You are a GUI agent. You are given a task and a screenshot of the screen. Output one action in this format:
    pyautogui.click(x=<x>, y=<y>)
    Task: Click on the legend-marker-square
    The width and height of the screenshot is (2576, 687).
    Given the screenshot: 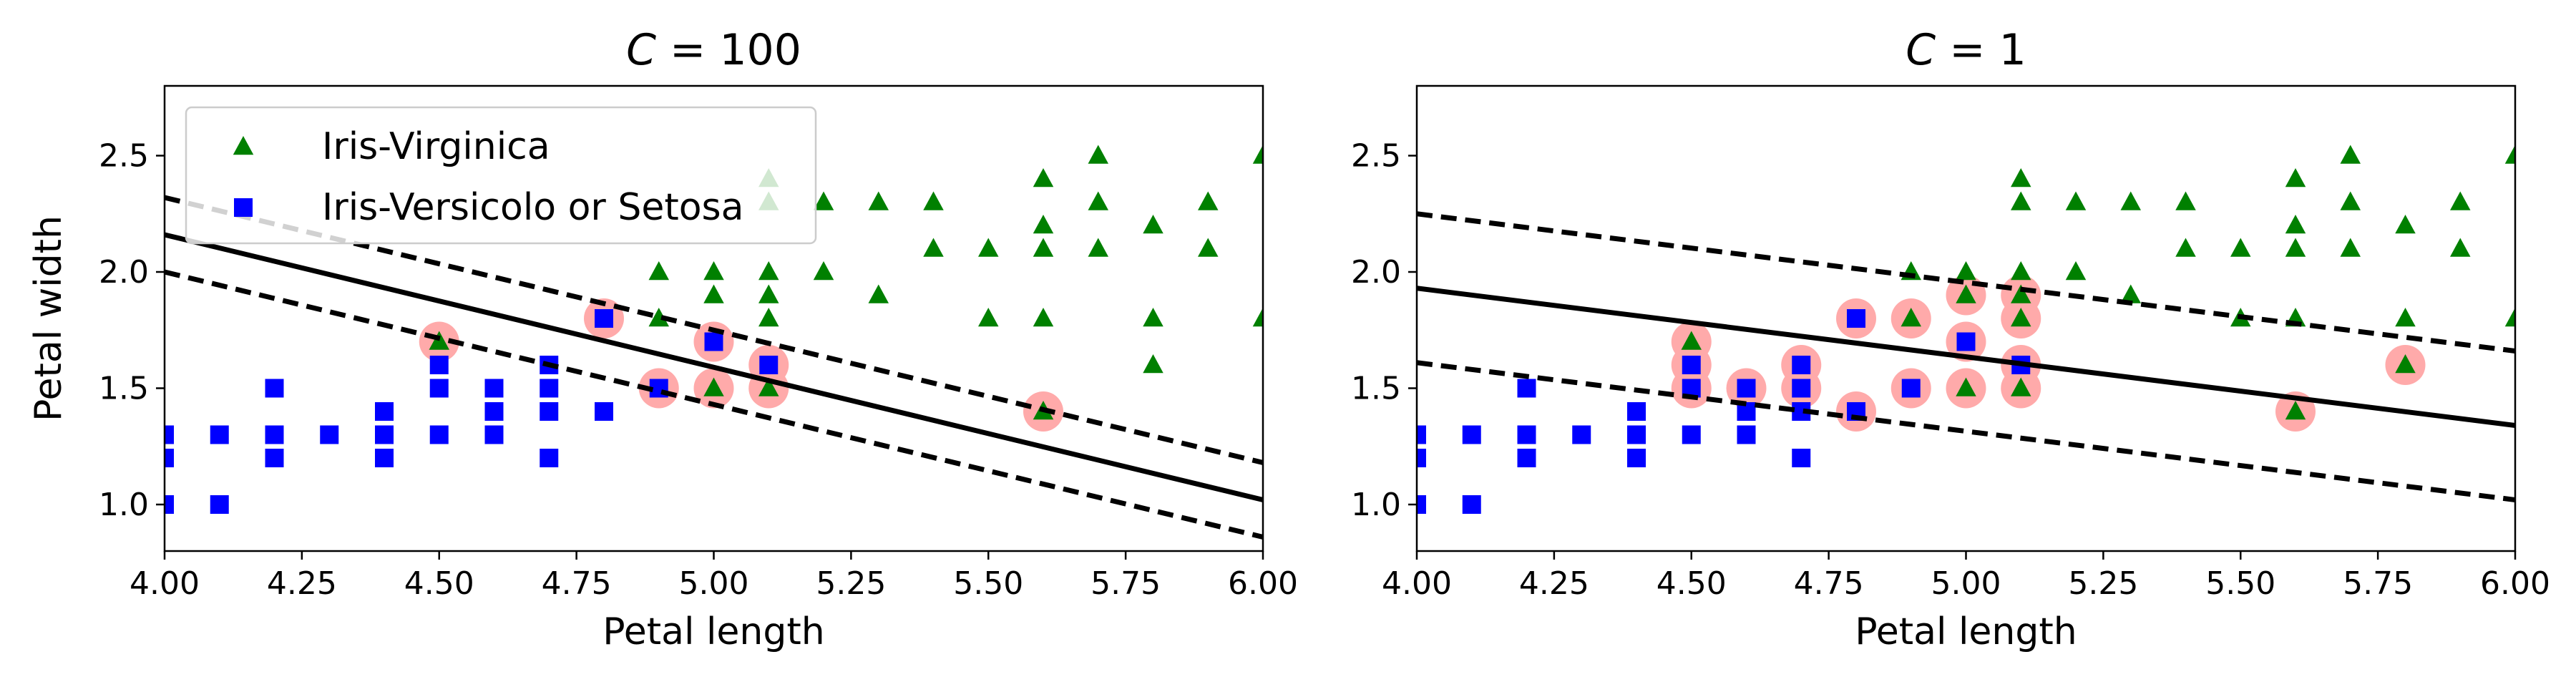 What is the action you would take?
    pyautogui.click(x=243, y=207)
    